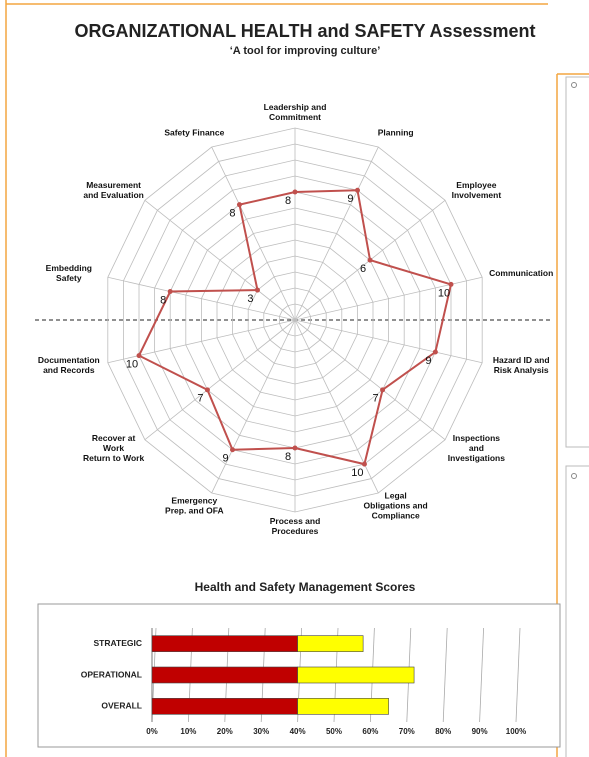 This screenshot has height=757, width=589. Describe the element at coordinates (111, 674) in the screenshot. I see `y-tick-label: OPERATIONAL` at that location.